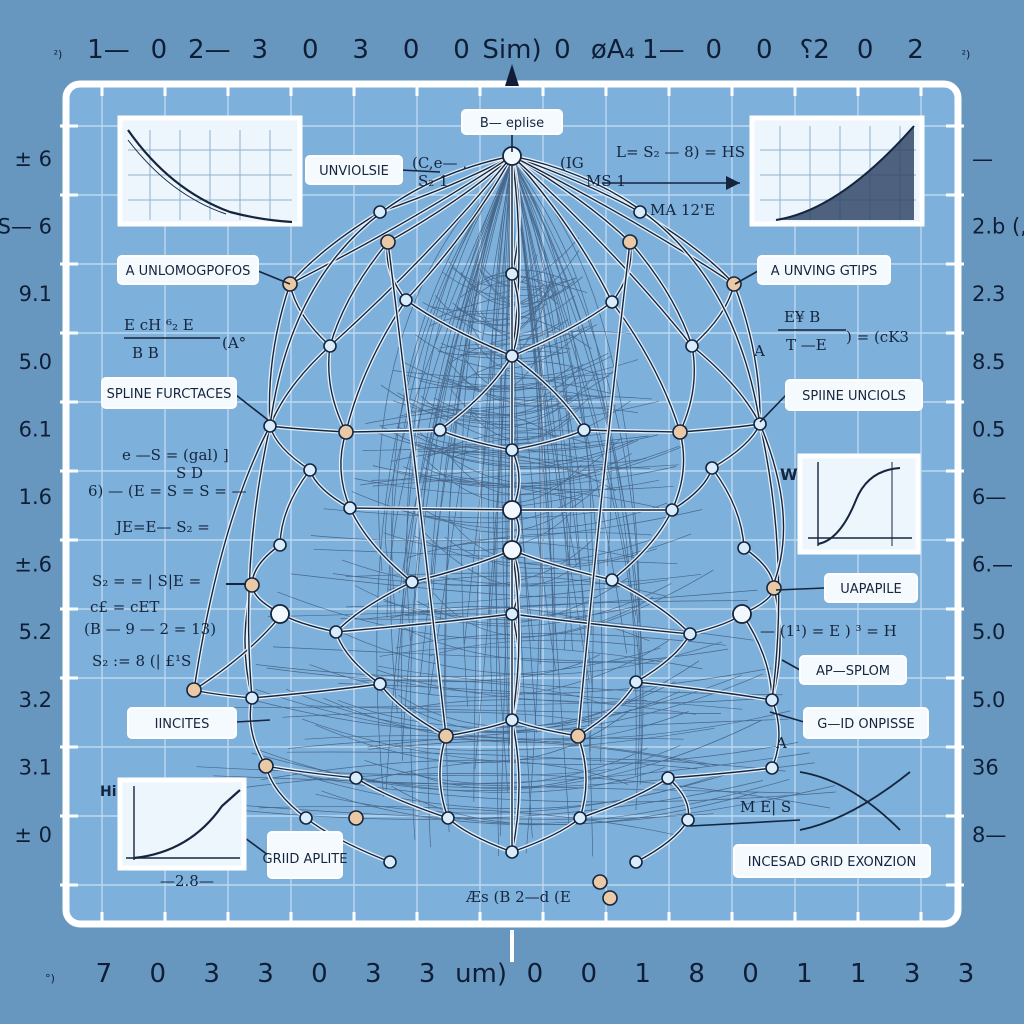 This screenshot has height=1024, width=1024. Describe the element at coordinates (439, 163) in the screenshot. I see `eq-top-left-frag: (C,e— ,` at that location.